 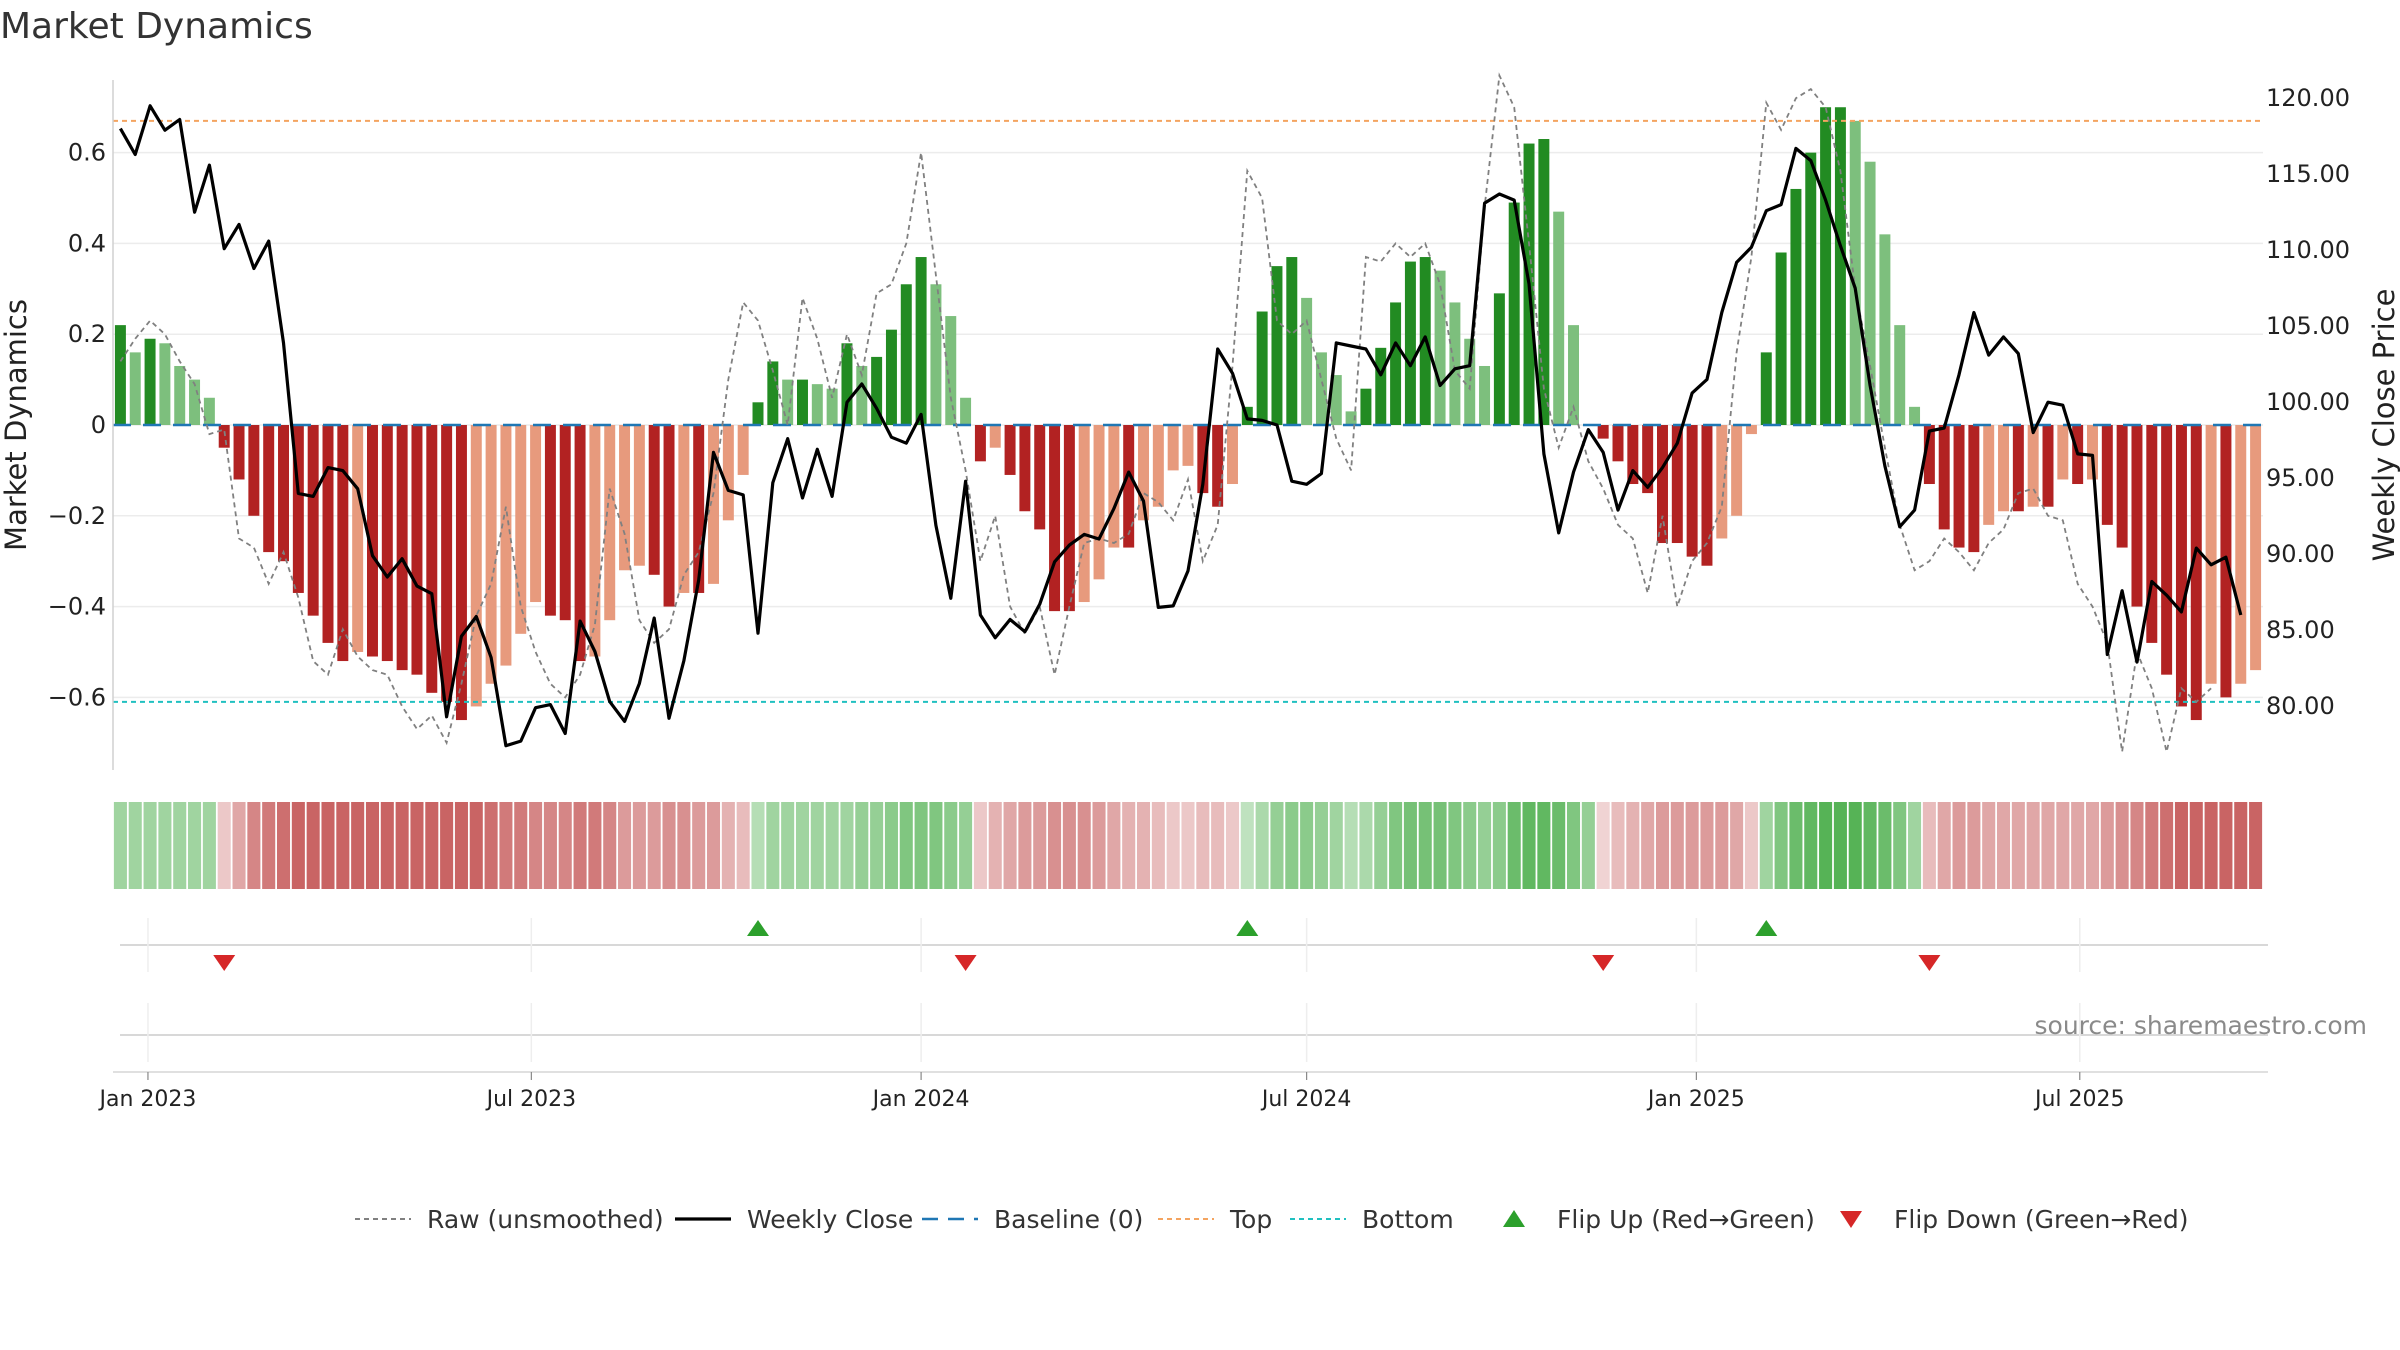 I want to click on right-tick-label: 110.00, so click(x=2308, y=250).